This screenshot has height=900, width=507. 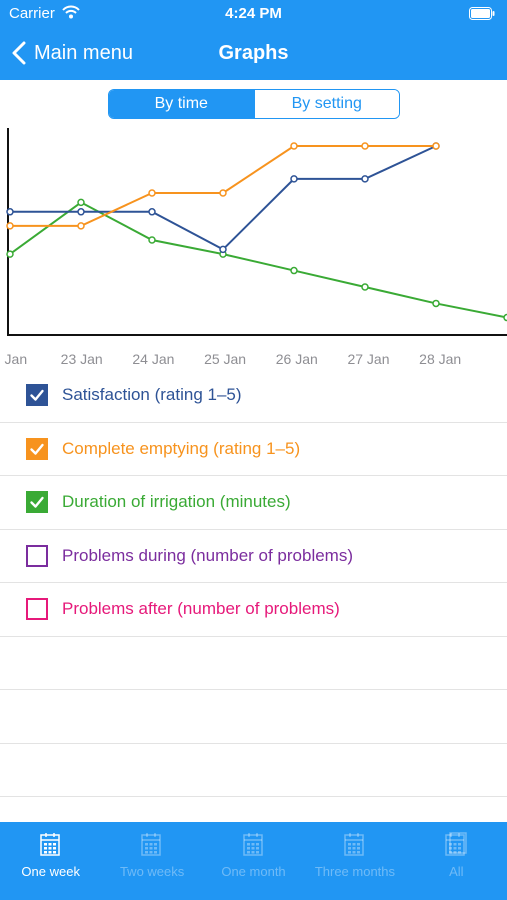 I want to click on checkbox-satisfaction, so click(x=37, y=395).